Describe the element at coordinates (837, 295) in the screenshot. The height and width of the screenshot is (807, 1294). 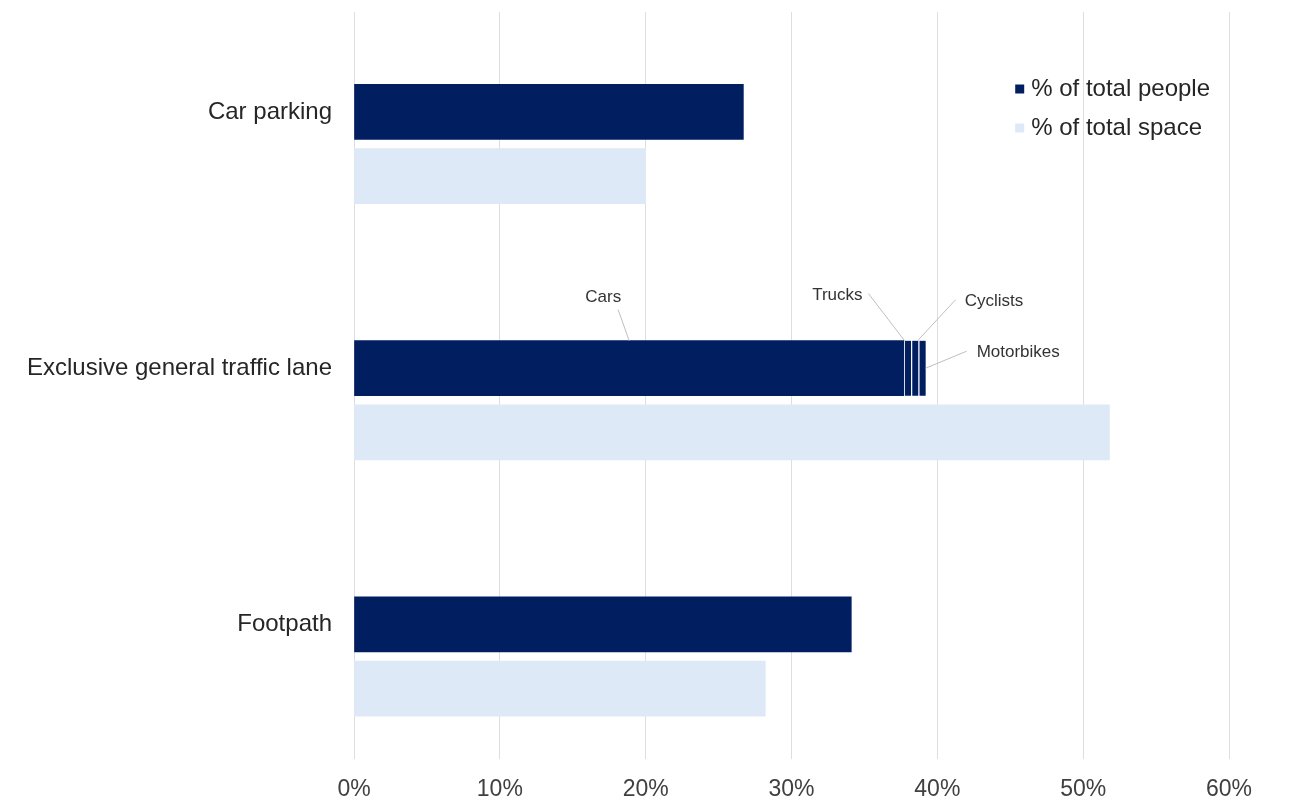
I see `text: Trucks` at that location.